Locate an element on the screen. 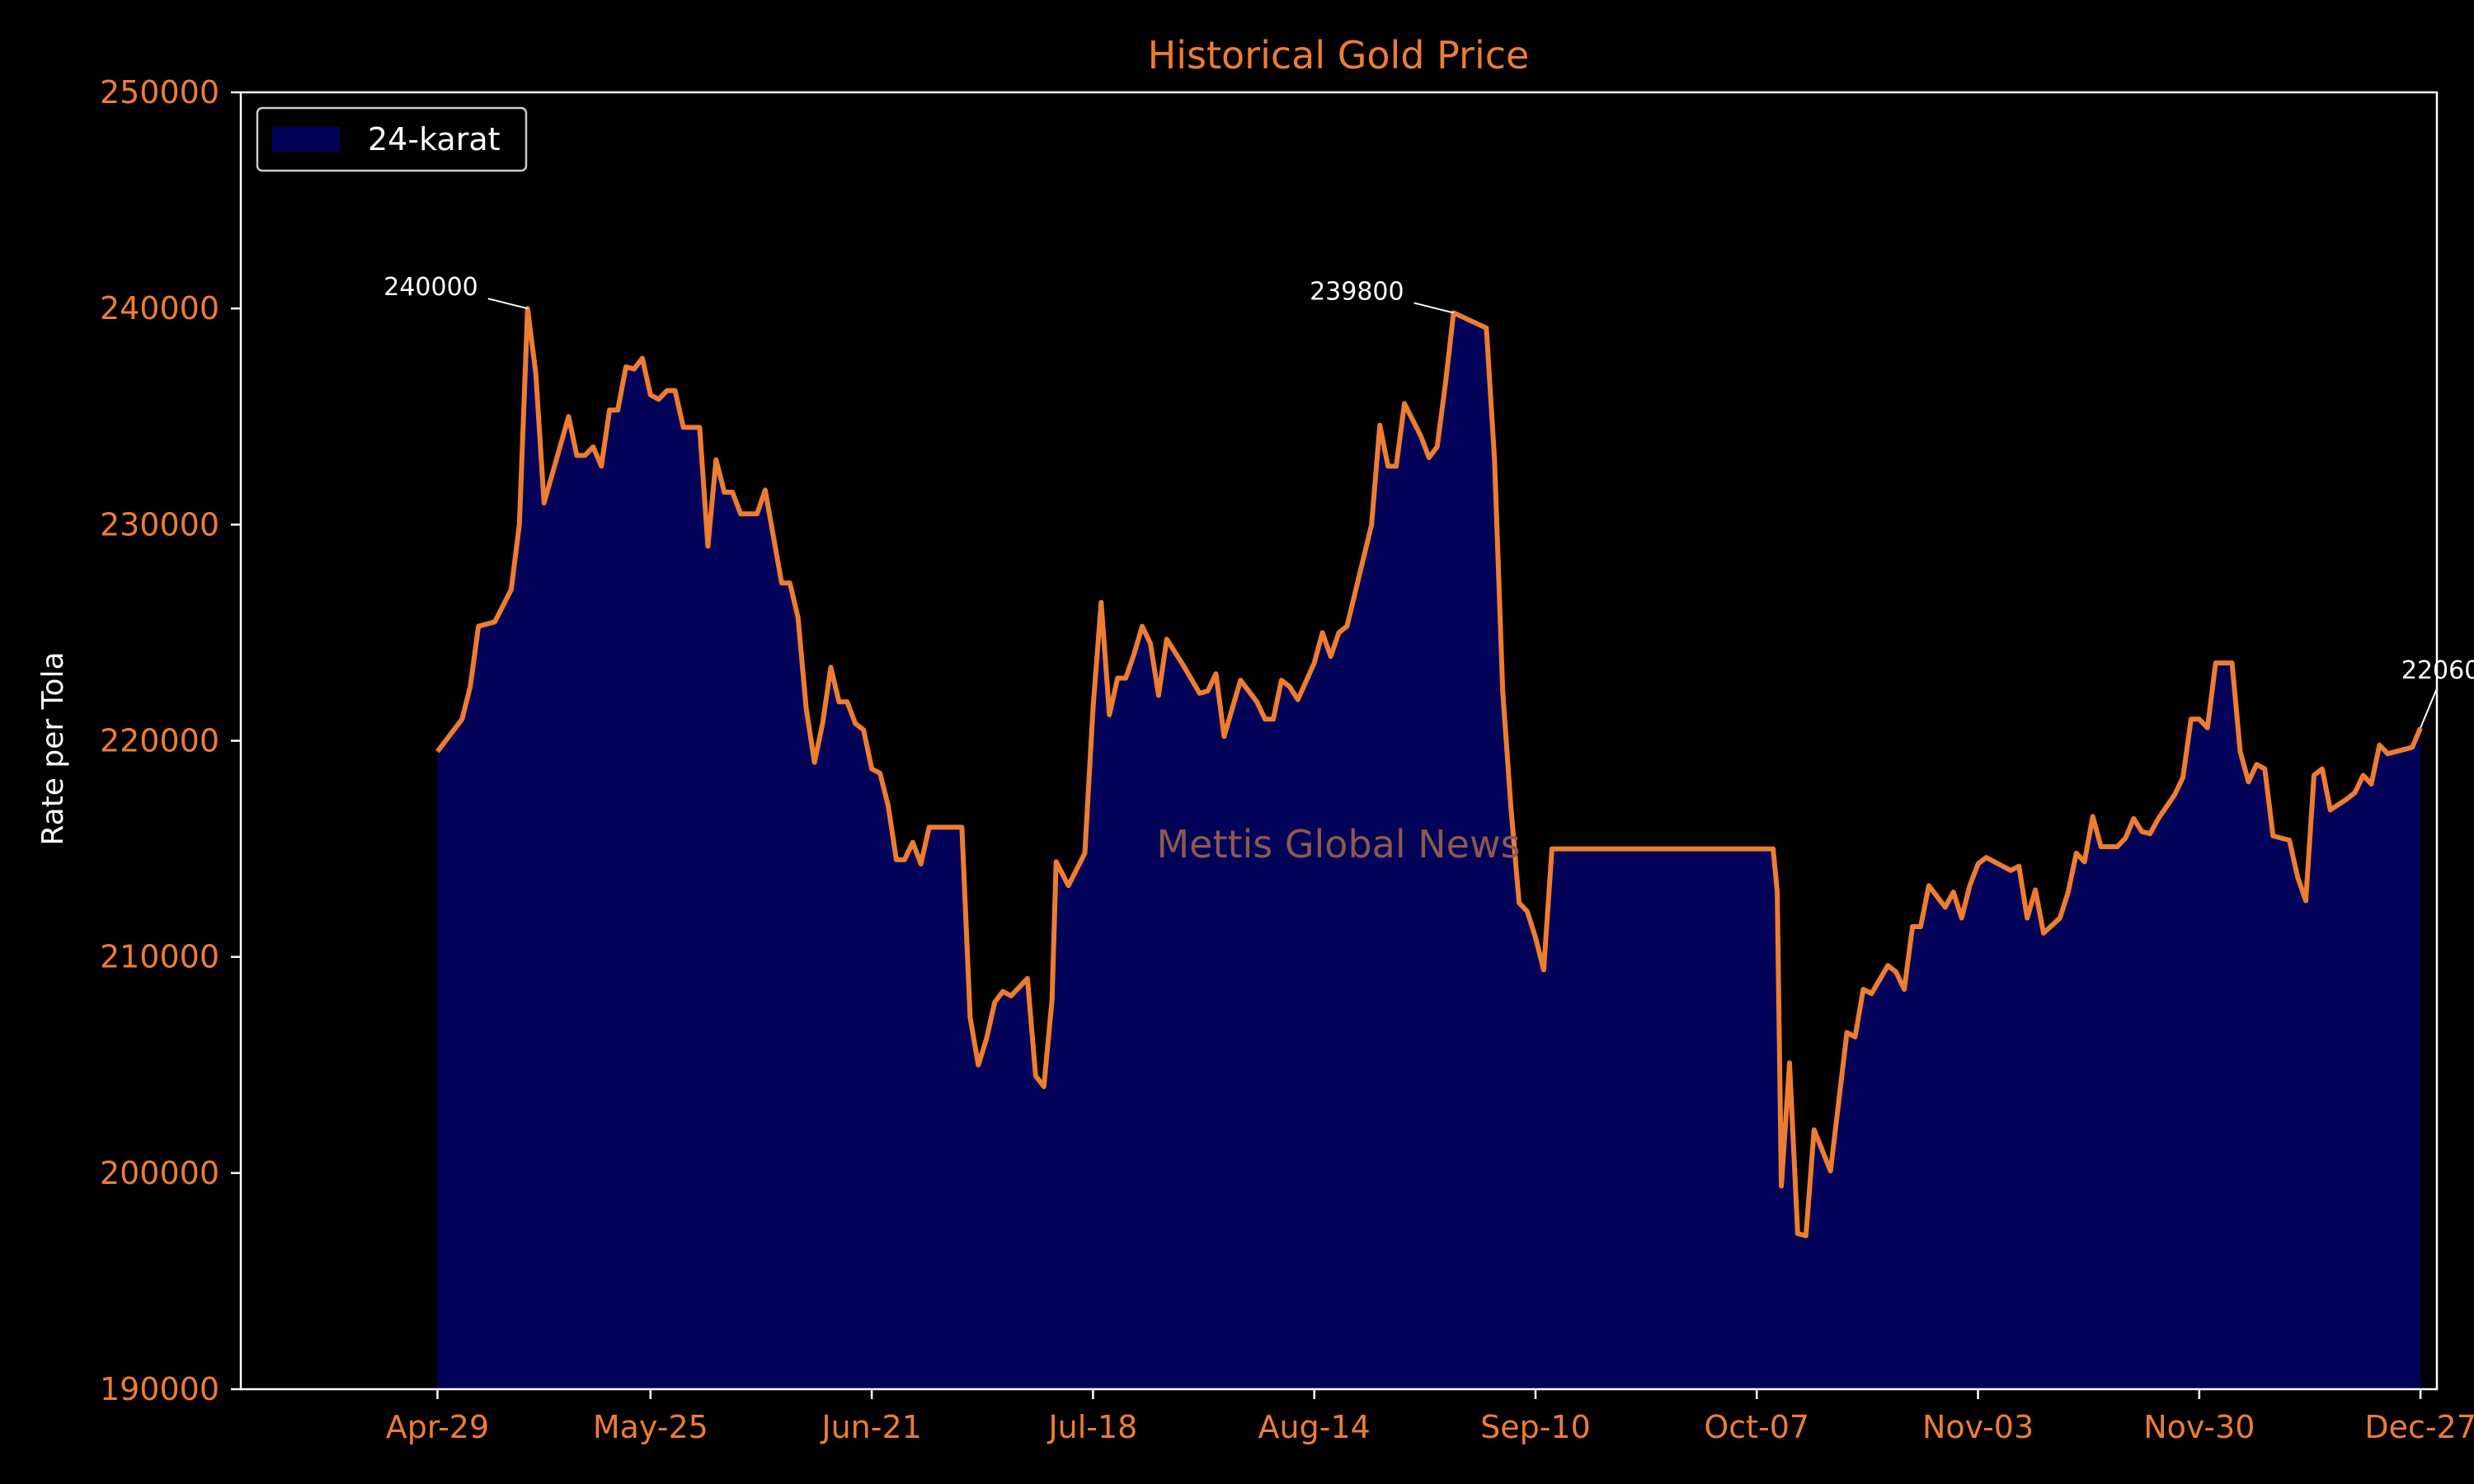 The image size is (2474, 1484). x-tick-label: May-25 is located at coordinates (650, 1427).